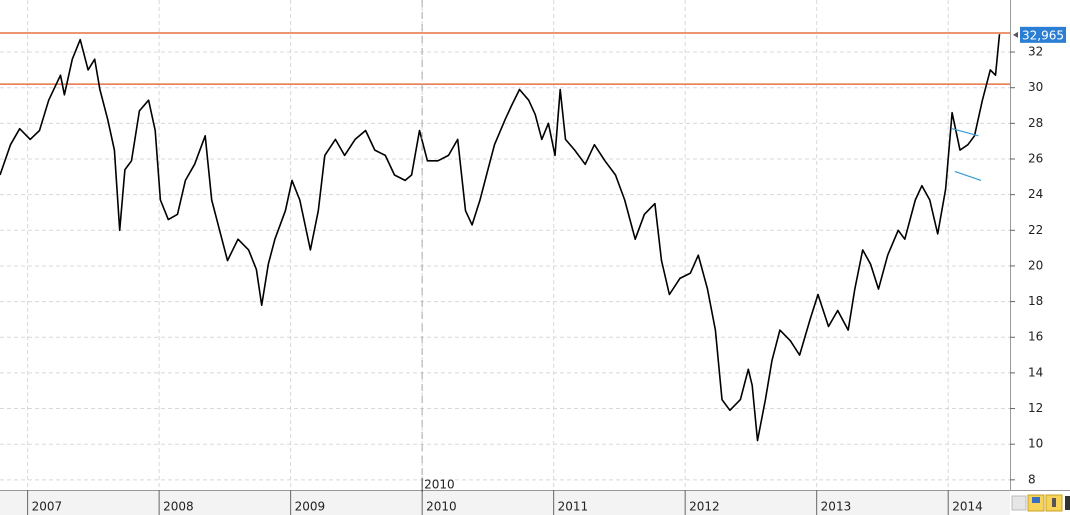 This screenshot has width=1070, height=515. What do you see at coordinates (1036, 500) in the screenshot?
I see `save-icon` at bounding box center [1036, 500].